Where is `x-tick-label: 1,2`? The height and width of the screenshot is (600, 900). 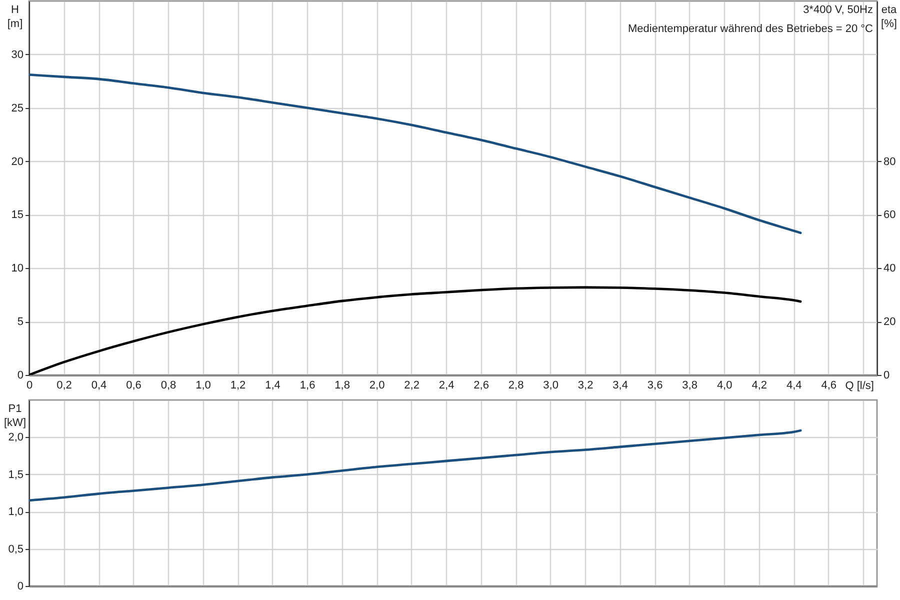
x-tick-label: 1,2 is located at coordinates (238, 386).